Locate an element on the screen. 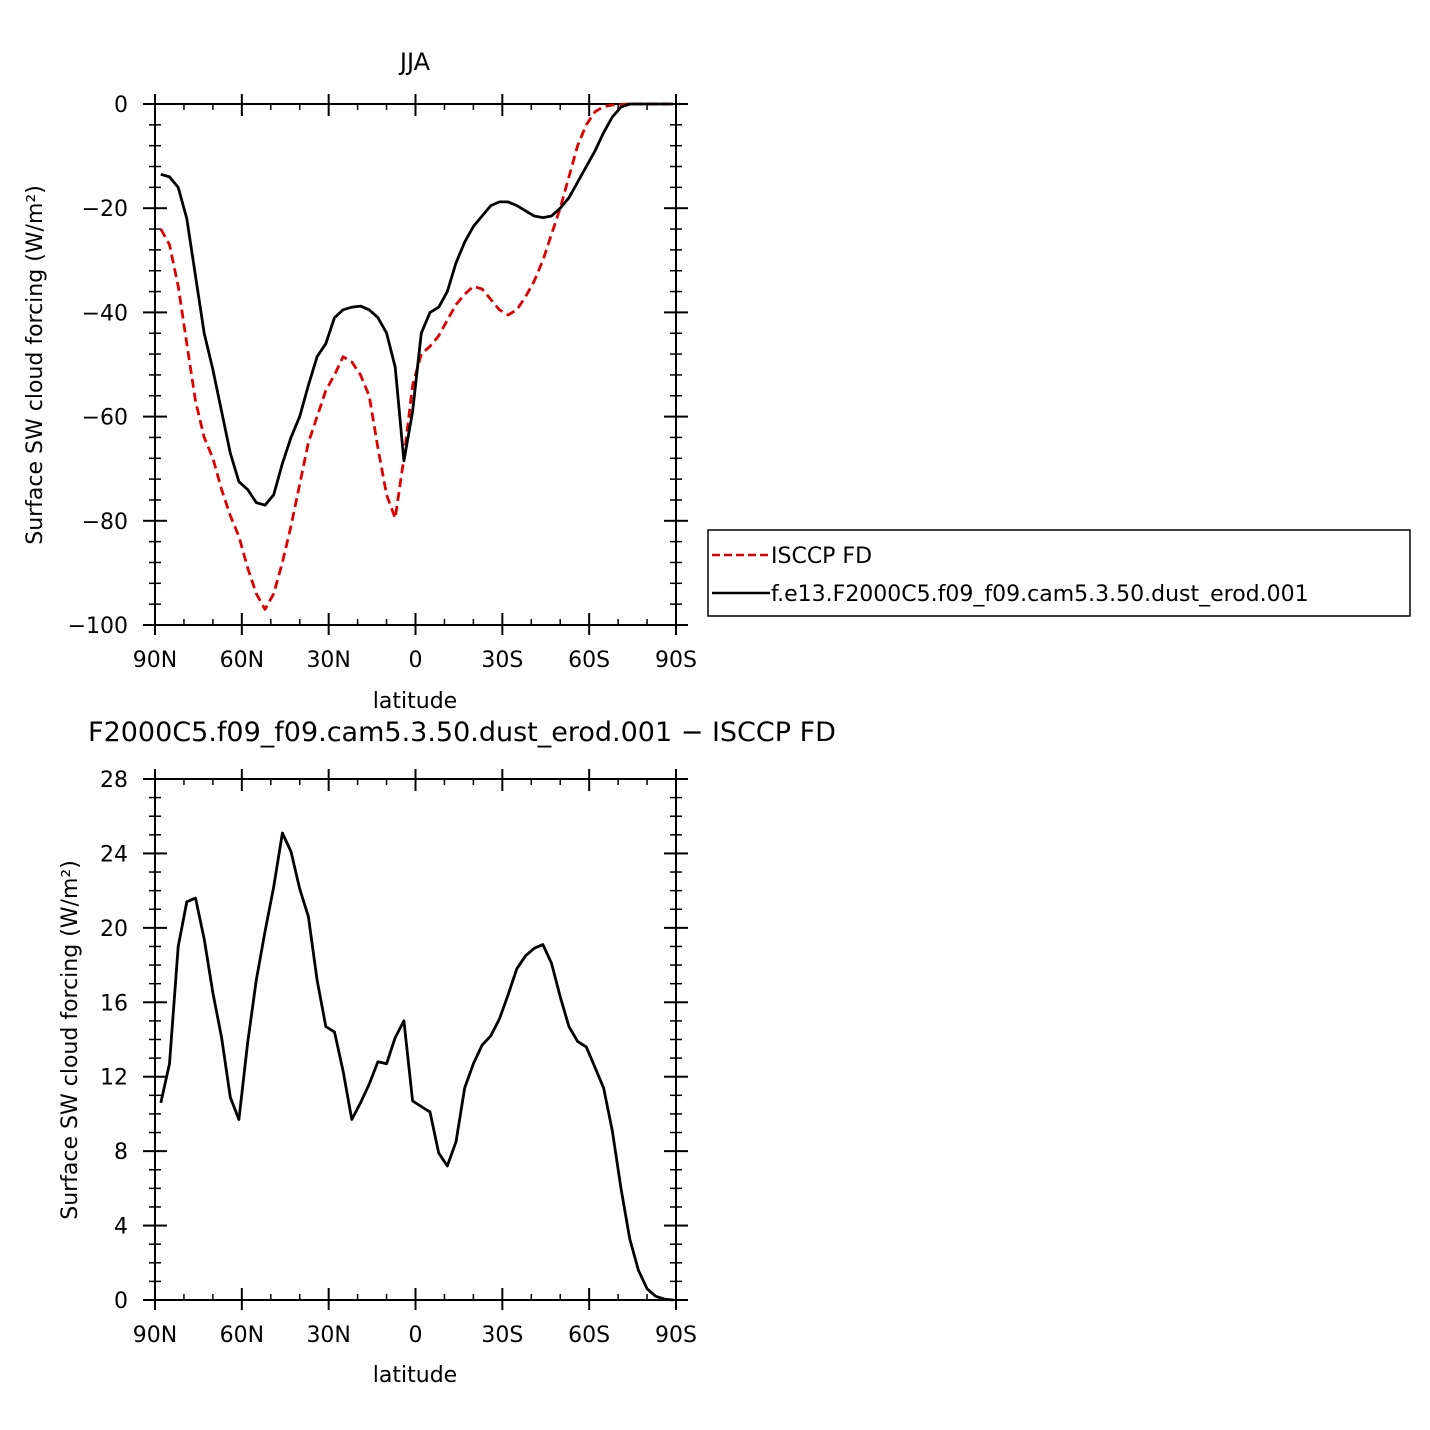 This screenshot has width=1430, height=1430. top-axis-ticks is located at coordinates (415, 364).